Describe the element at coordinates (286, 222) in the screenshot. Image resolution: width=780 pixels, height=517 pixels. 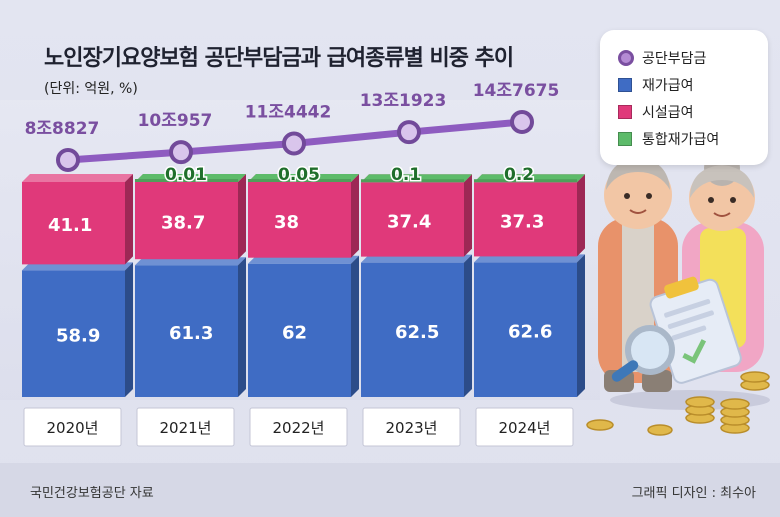
I see `data-label-facility: 38` at that location.